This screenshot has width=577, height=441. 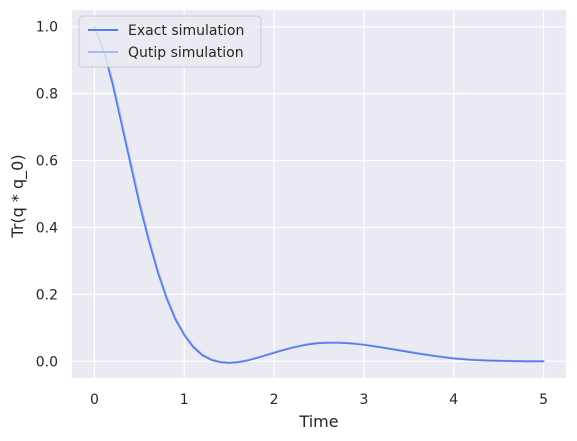 What do you see at coordinates (47, 295) in the screenshot?
I see `y-tick-label: 0.2` at bounding box center [47, 295].